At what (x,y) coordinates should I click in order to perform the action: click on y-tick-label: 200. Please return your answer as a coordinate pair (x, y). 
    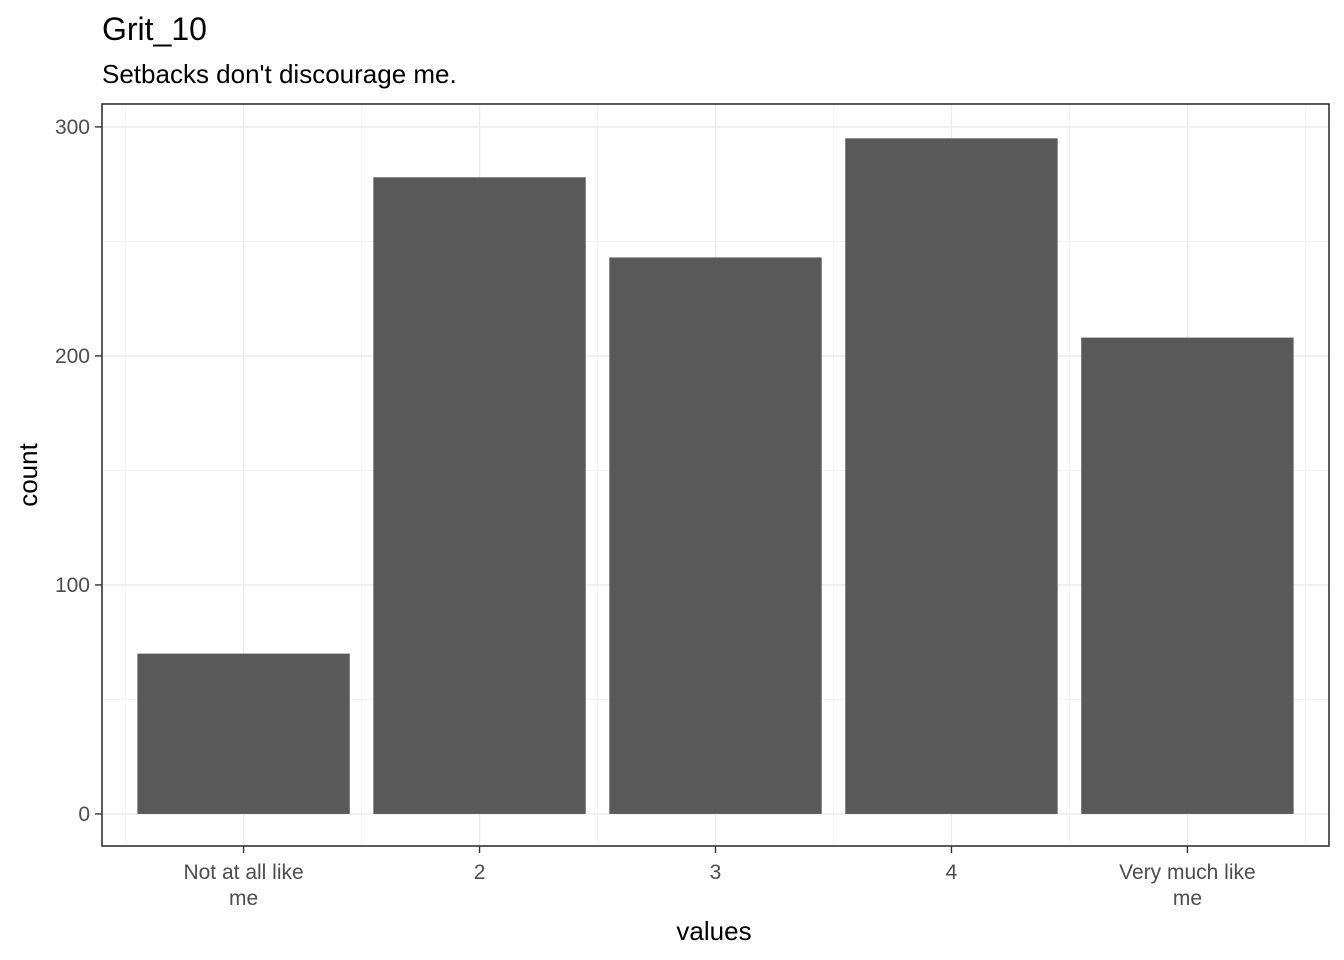
    Looking at the image, I should click on (72, 356).